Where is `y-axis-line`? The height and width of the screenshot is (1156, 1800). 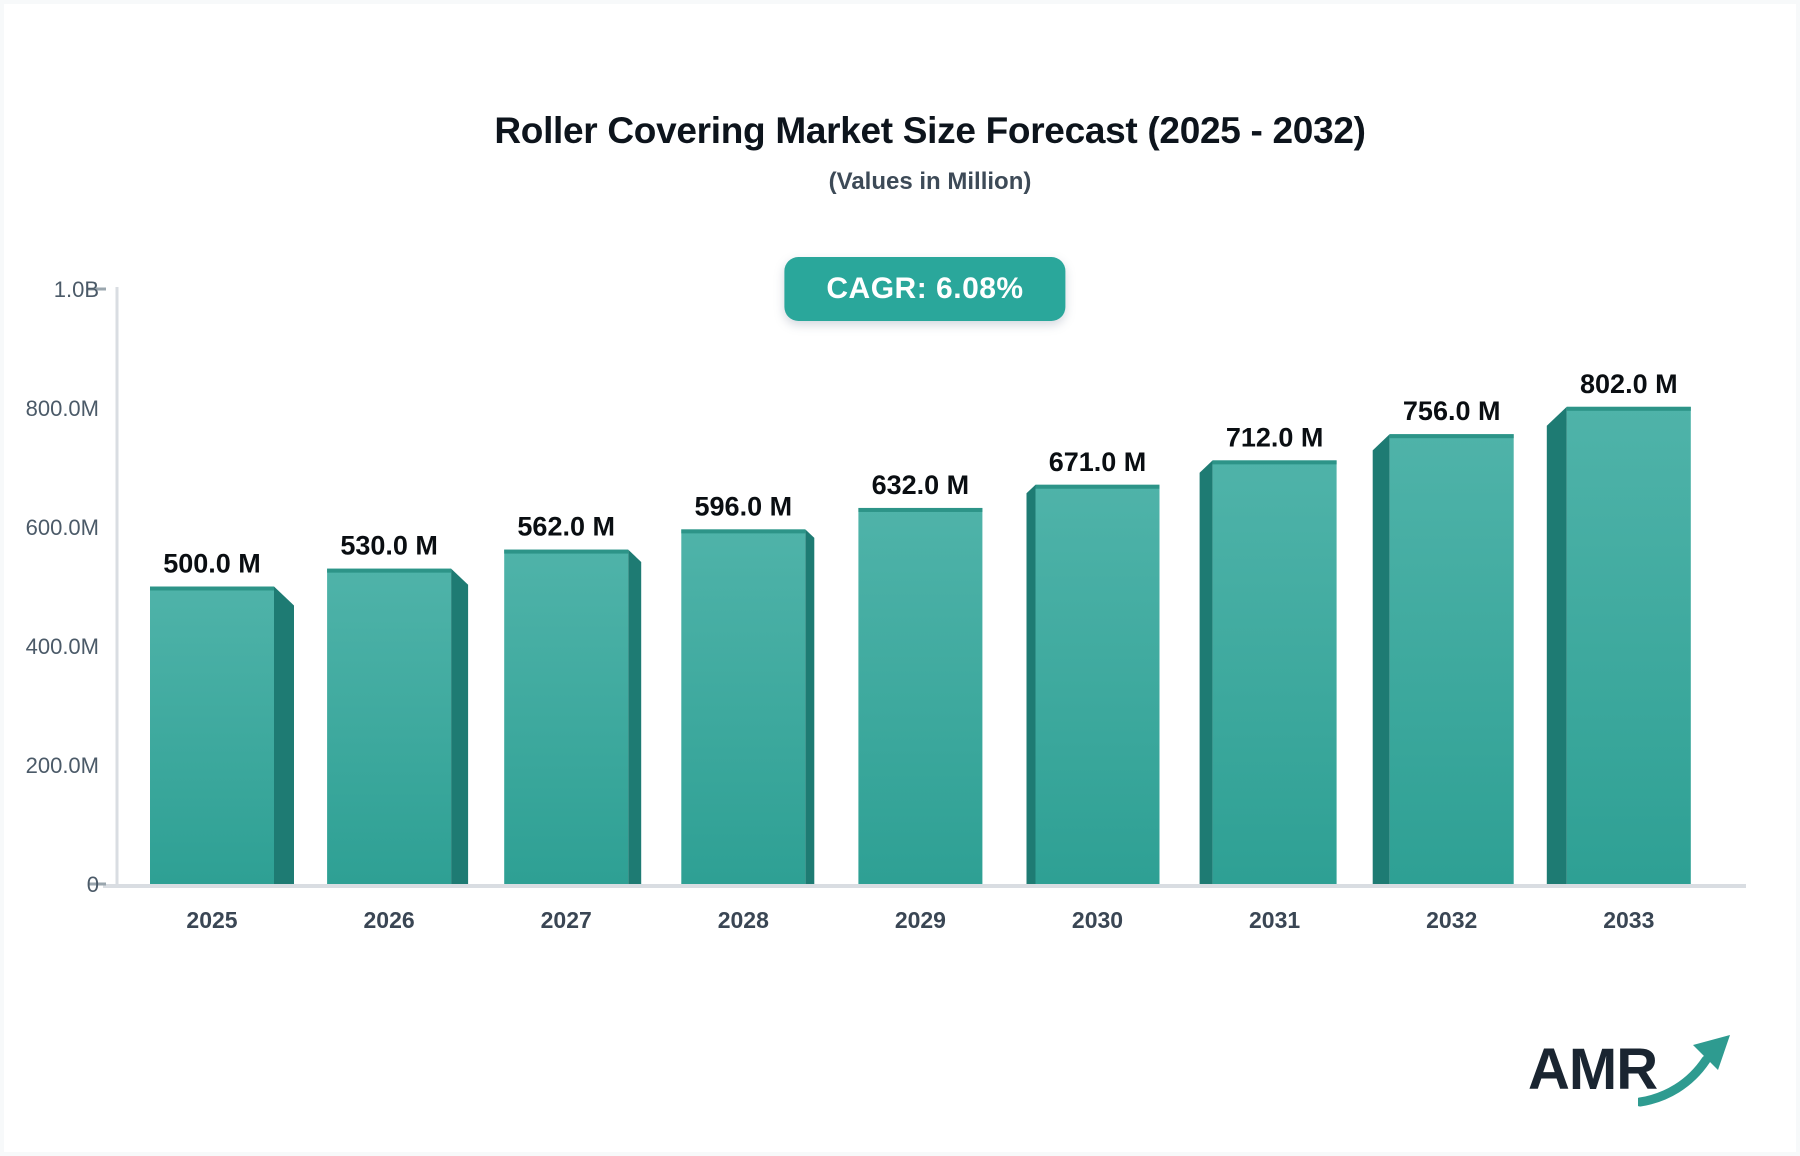 y-axis-line is located at coordinates (117, 586).